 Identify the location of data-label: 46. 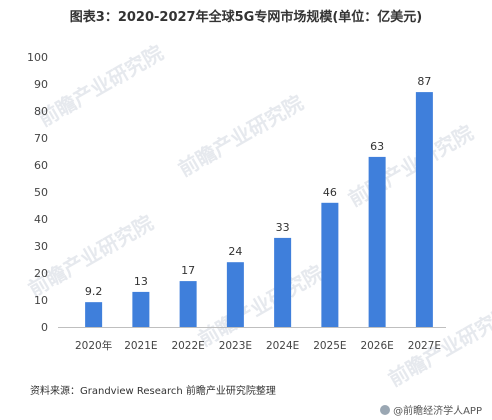
(330, 192).